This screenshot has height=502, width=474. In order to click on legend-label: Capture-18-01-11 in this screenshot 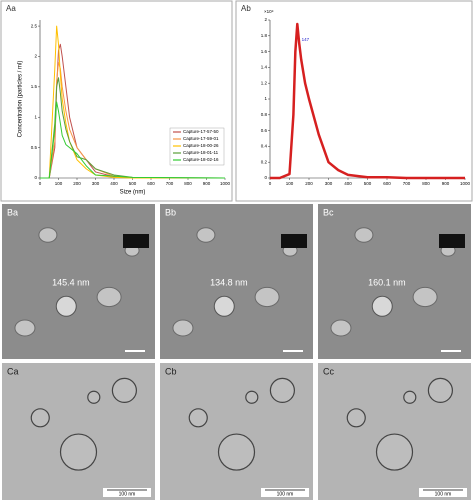, I will do `click(201, 152)`.